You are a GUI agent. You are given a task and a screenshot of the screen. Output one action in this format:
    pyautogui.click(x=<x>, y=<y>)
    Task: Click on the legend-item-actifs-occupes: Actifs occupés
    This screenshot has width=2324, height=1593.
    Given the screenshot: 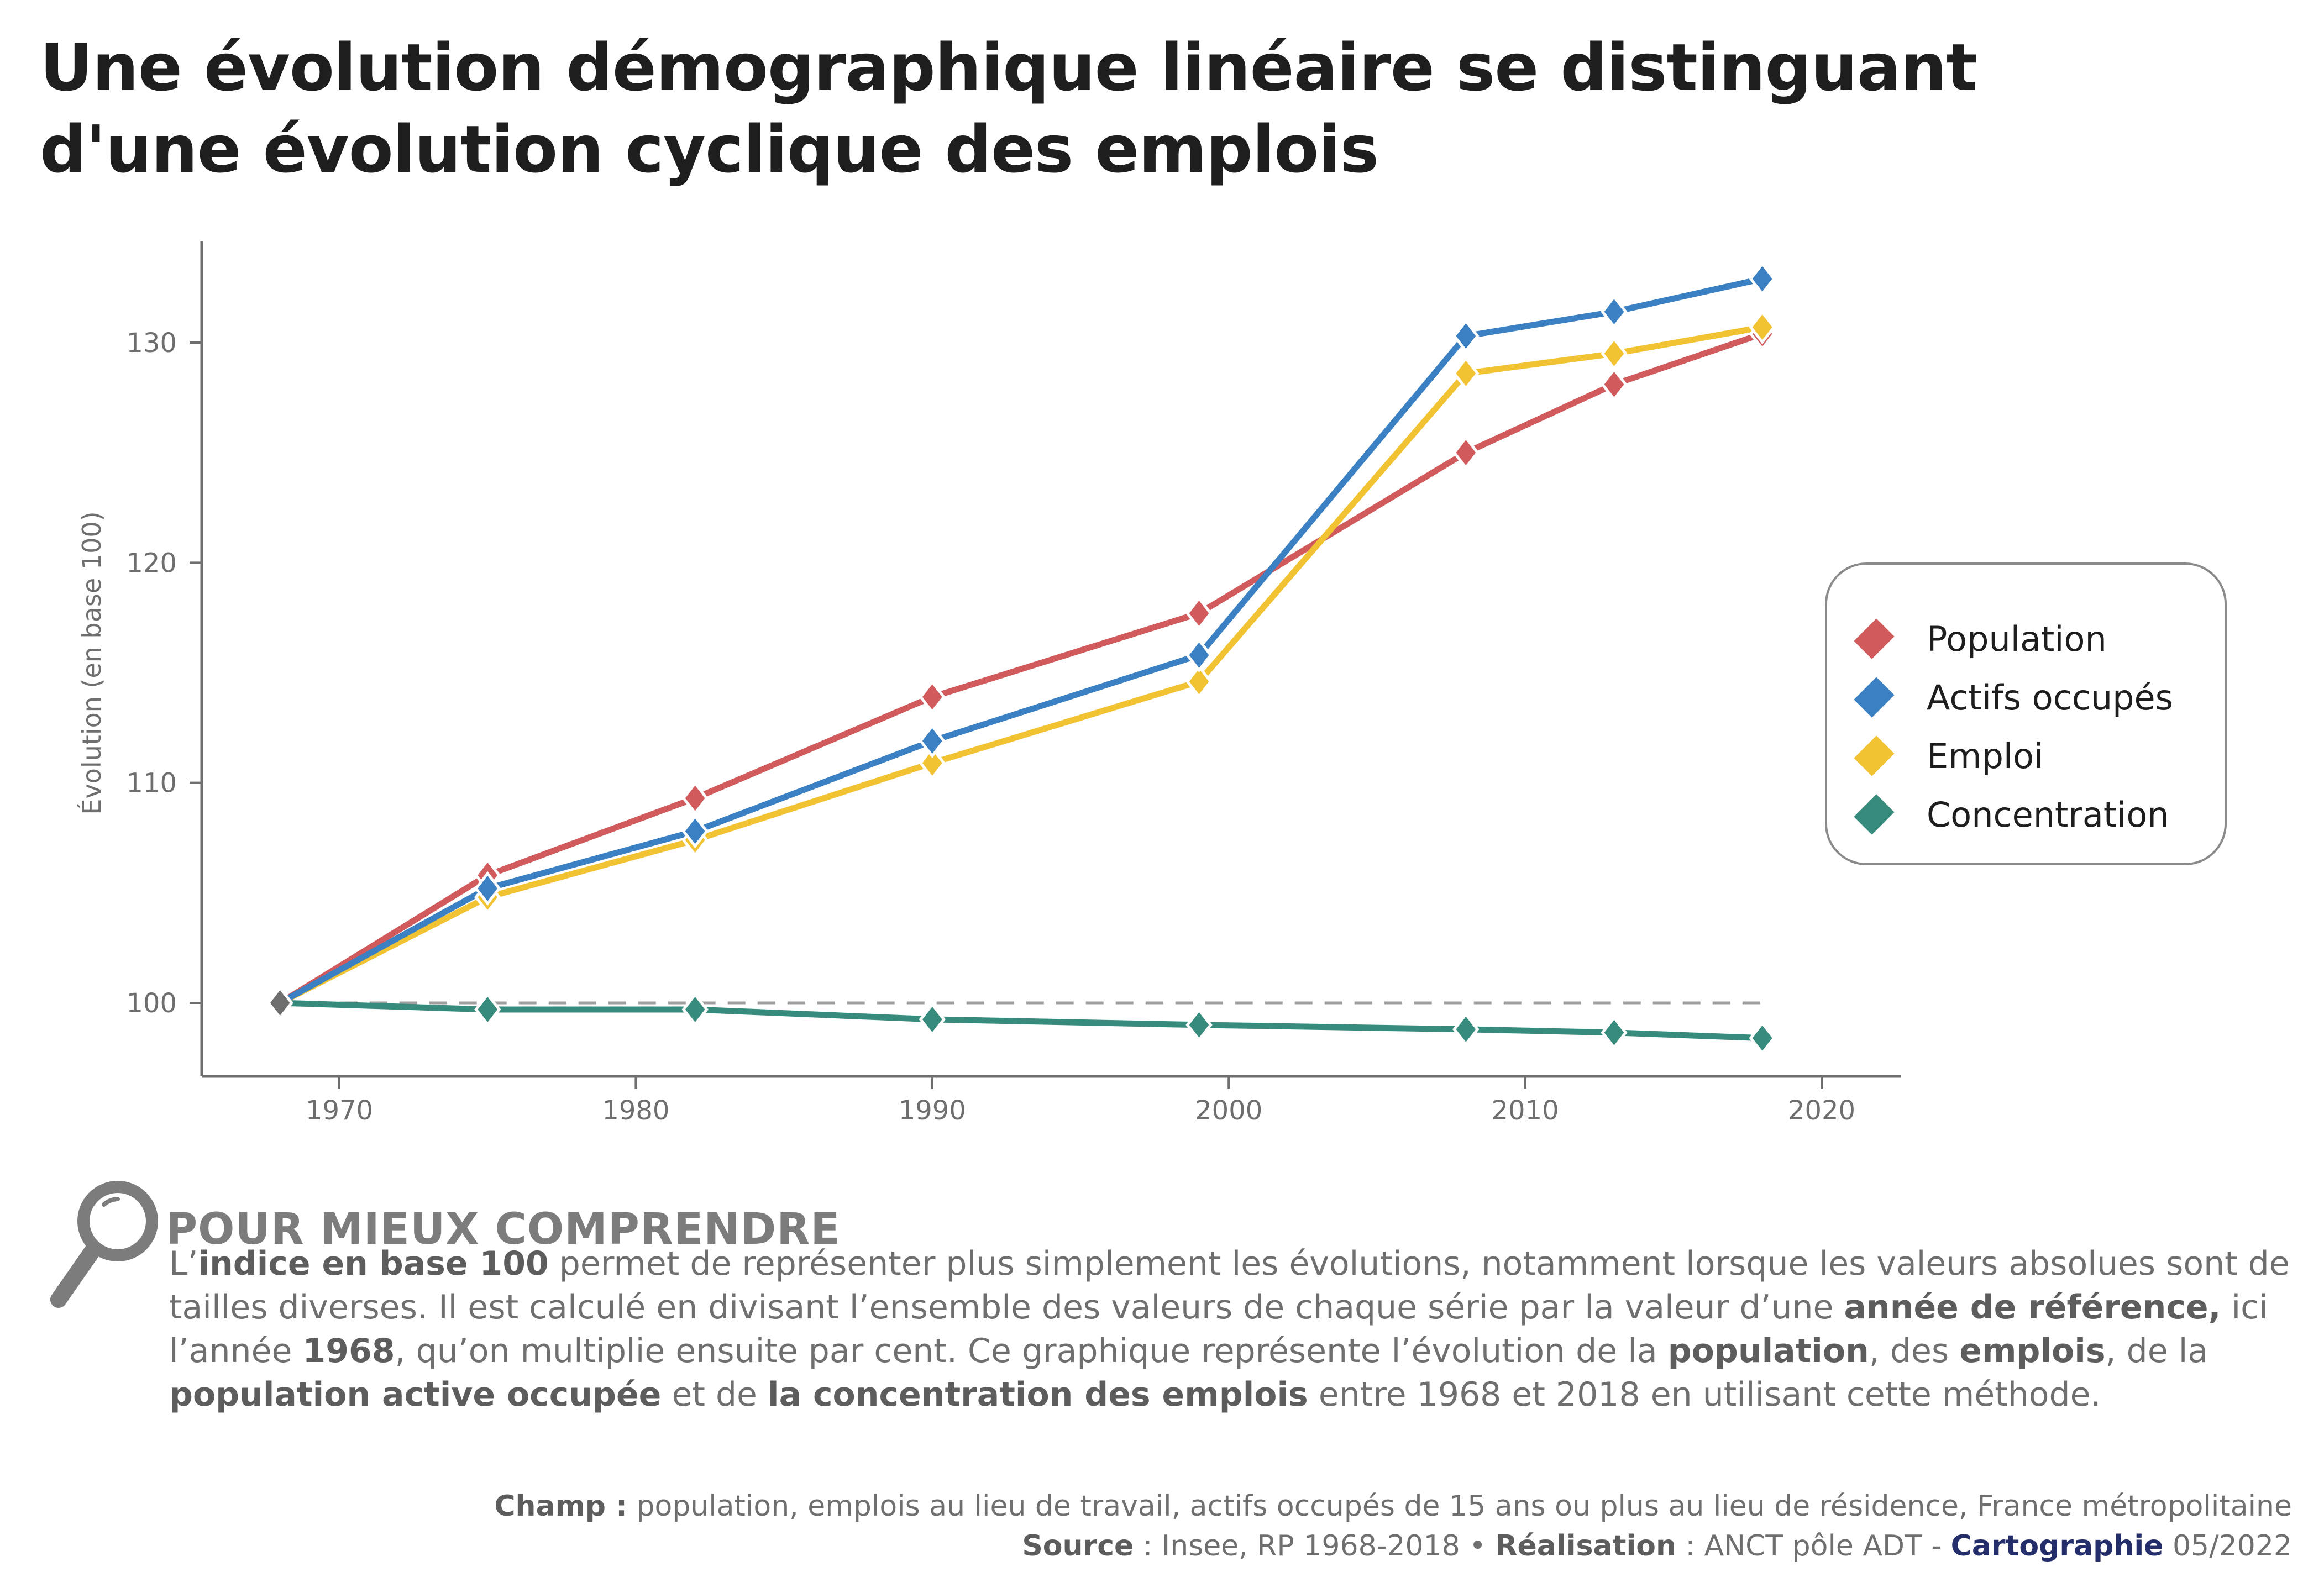 What is the action you would take?
    pyautogui.click(x=2013, y=698)
    